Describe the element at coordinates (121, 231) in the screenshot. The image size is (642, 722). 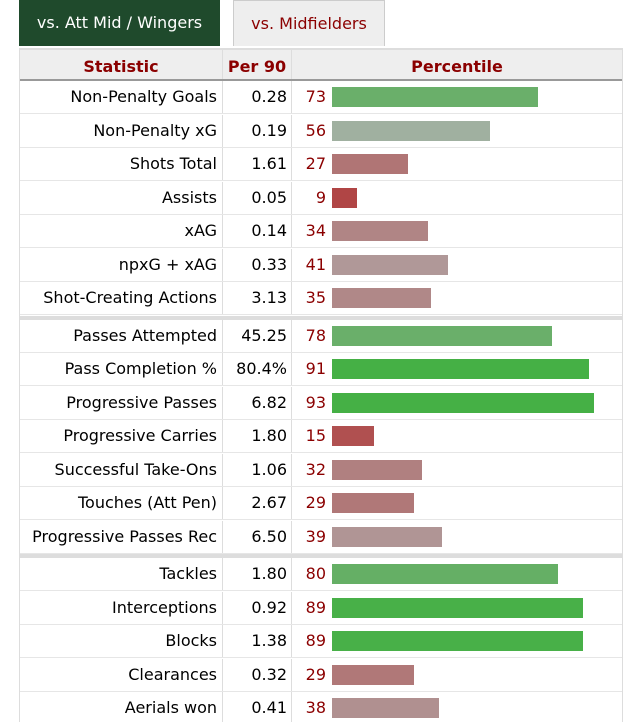
I see `statistic-name: xAG` at that location.